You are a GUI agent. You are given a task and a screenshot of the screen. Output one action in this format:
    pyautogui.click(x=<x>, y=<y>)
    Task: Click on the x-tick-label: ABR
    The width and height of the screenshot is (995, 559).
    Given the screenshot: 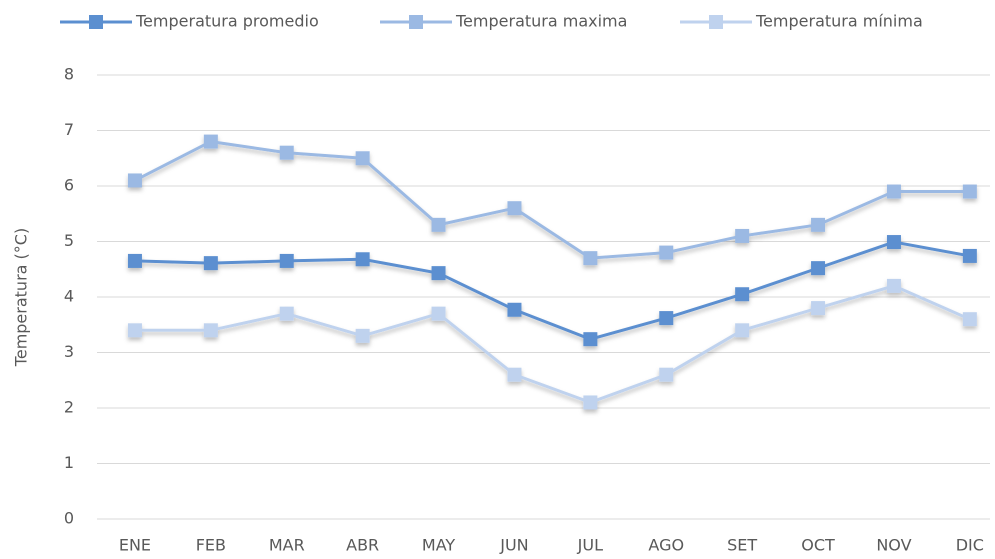 What is the action you would take?
    pyautogui.click(x=362, y=545)
    